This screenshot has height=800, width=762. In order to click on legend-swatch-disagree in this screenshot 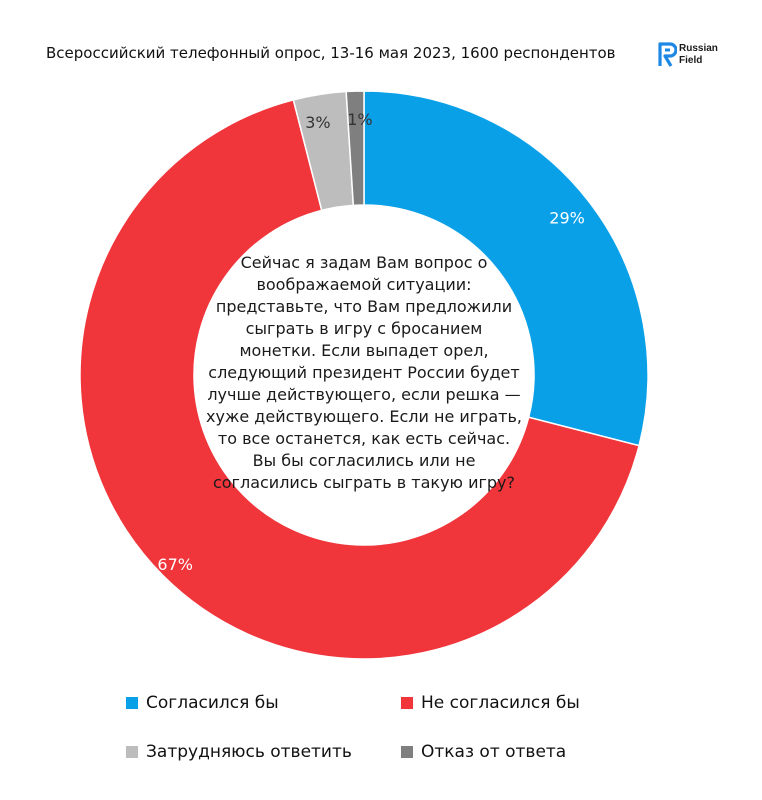, I will do `click(407, 703)`.